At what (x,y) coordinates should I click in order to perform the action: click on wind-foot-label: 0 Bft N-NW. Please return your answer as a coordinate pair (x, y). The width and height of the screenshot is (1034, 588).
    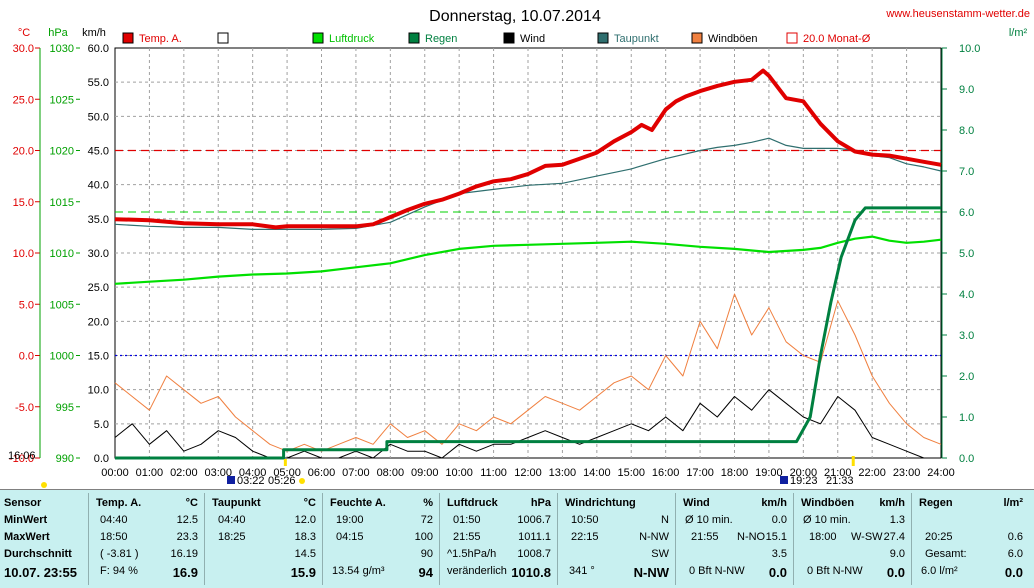
    Looking at the image, I should click on (717, 571).